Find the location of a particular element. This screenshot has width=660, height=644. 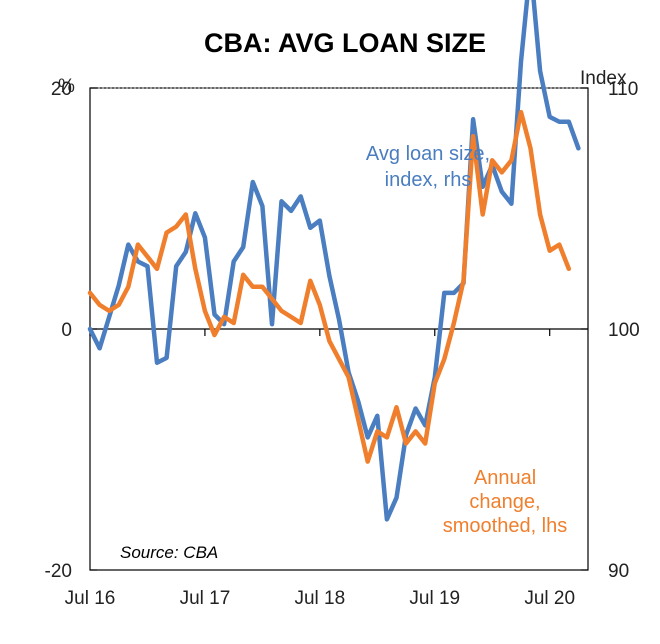

annotation-avg-loan-size: Avg loan size, index, rhs is located at coordinates (428, 167).